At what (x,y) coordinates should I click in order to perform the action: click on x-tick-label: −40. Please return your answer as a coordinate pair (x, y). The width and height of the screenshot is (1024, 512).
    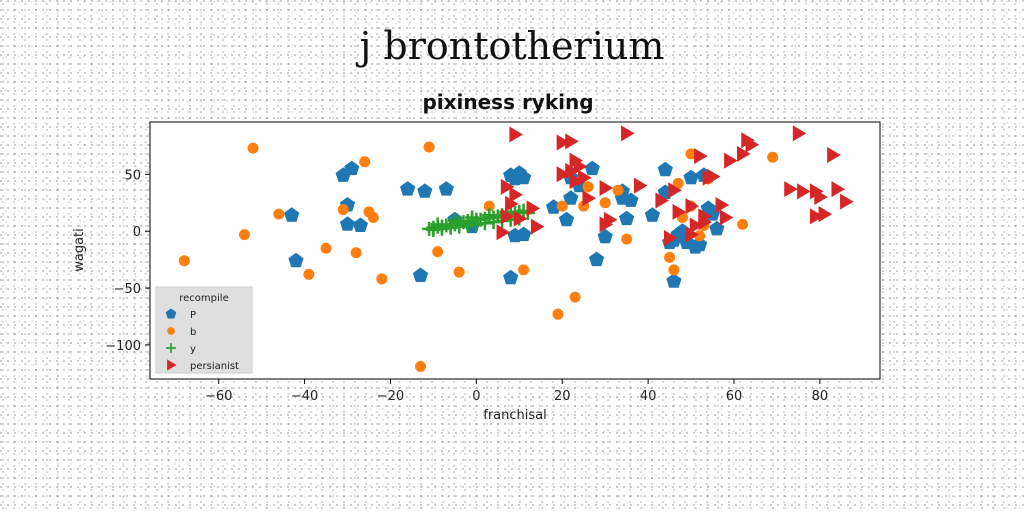
    Looking at the image, I should click on (304, 396).